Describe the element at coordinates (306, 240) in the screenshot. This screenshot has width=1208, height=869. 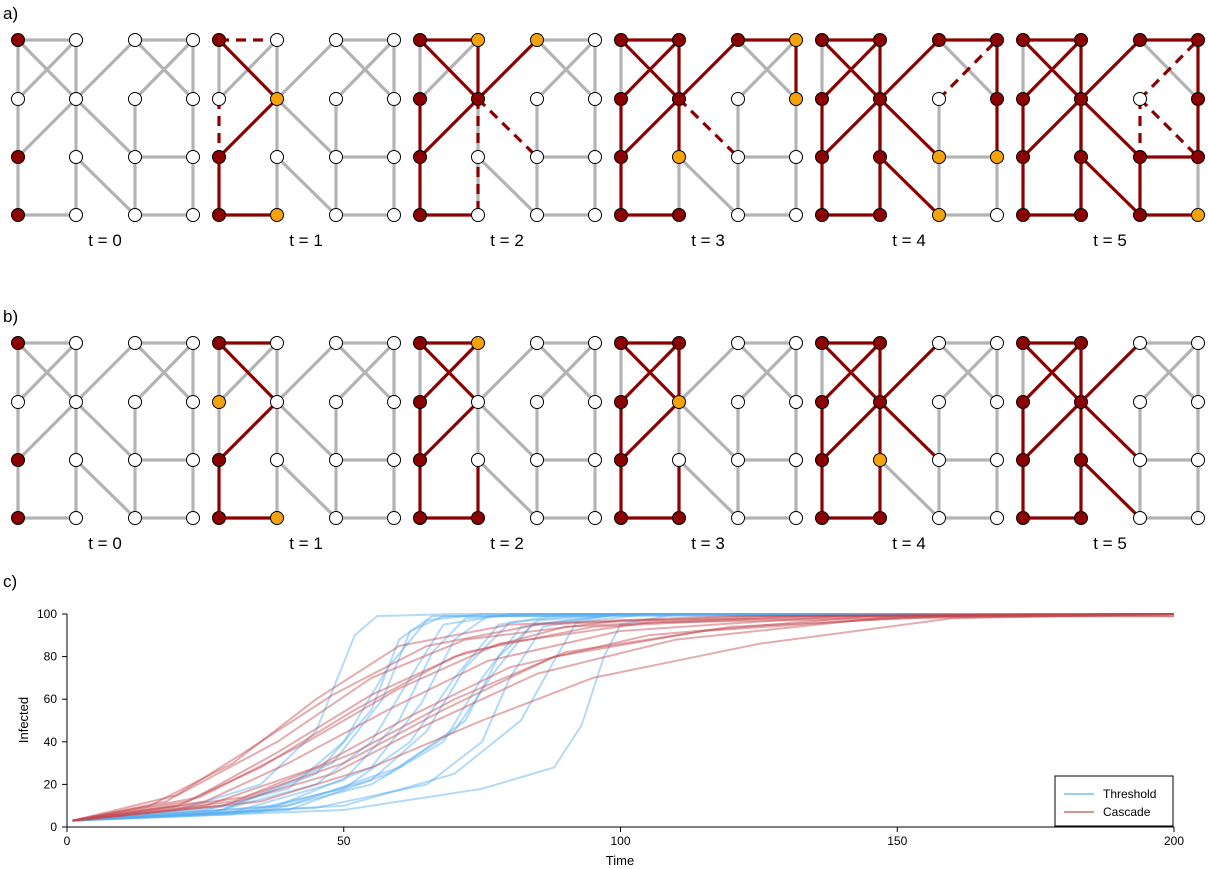
I see `time-step-label: t = 1` at that location.